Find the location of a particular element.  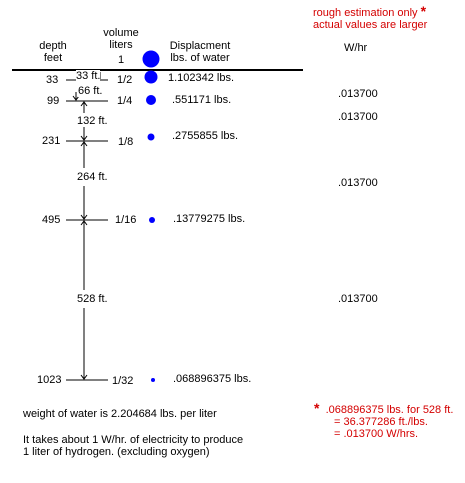

depth-value: 1023 is located at coordinates (49, 380).